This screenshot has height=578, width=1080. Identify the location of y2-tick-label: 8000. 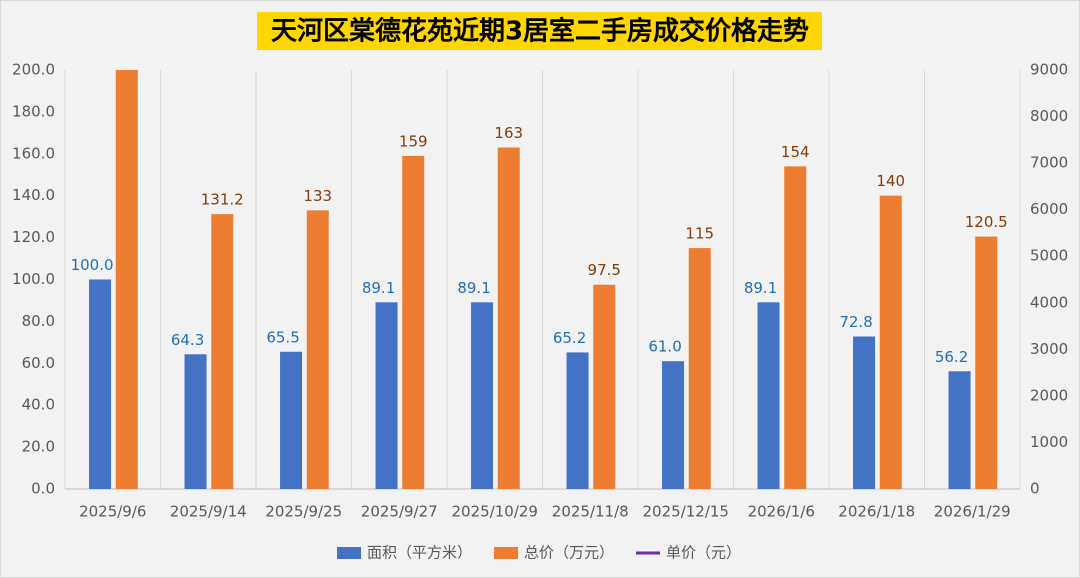
(1049, 116).